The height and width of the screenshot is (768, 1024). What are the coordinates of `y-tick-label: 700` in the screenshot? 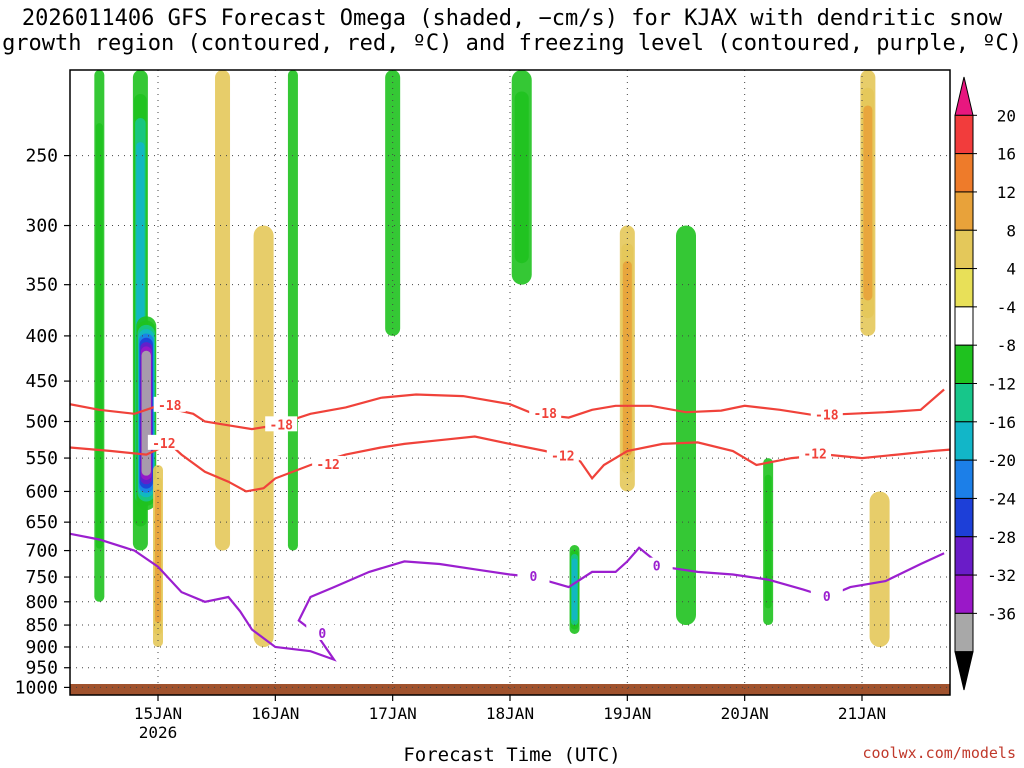 It's located at (41, 551).